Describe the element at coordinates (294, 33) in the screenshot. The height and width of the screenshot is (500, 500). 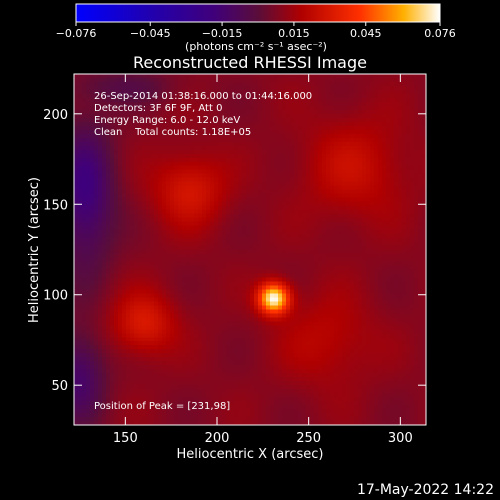
I see `colorbar-tick-label: 0.015` at that location.